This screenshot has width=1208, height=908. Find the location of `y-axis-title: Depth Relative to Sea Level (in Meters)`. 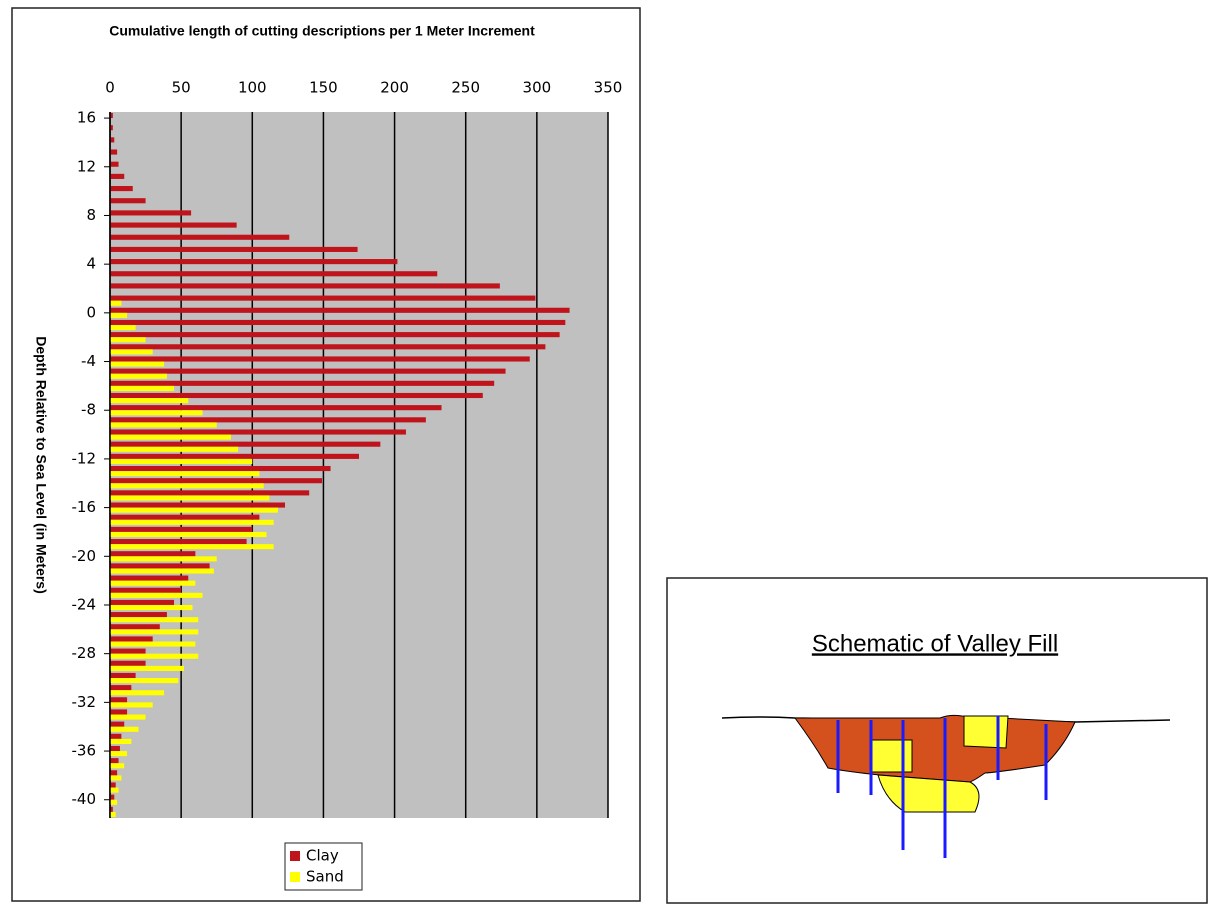

y-axis-title: Depth Relative to Sea Level (in Meters) is located at coordinates (41, 465).